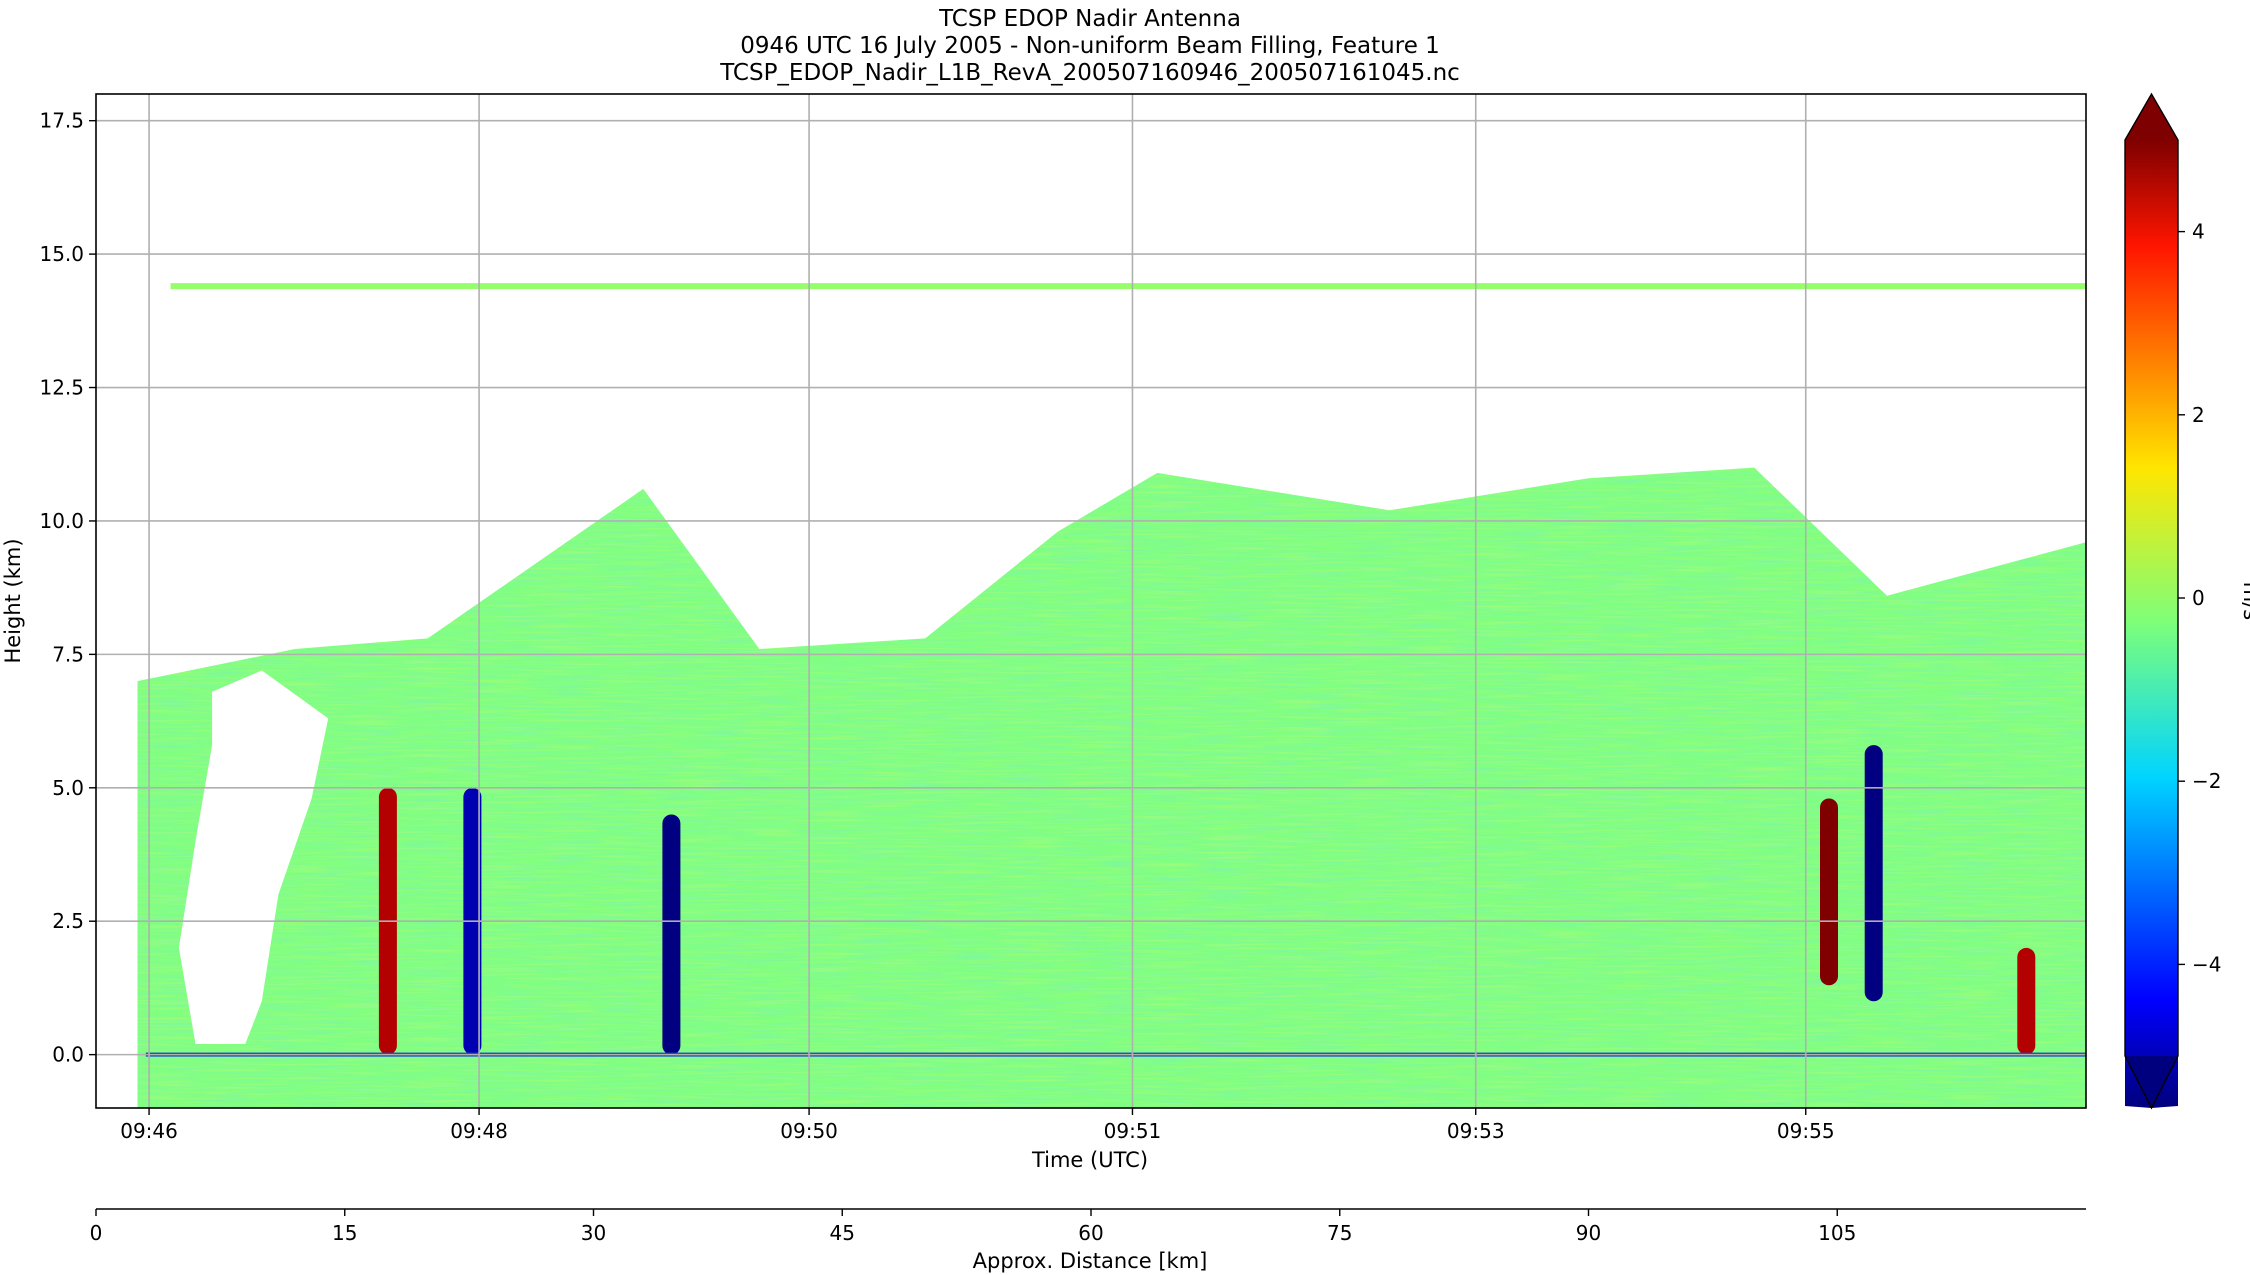 The image size is (2250, 1275). Describe the element at coordinates (68, 1055) in the screenshot. I see `y-tick-label: 0.0` at that location.